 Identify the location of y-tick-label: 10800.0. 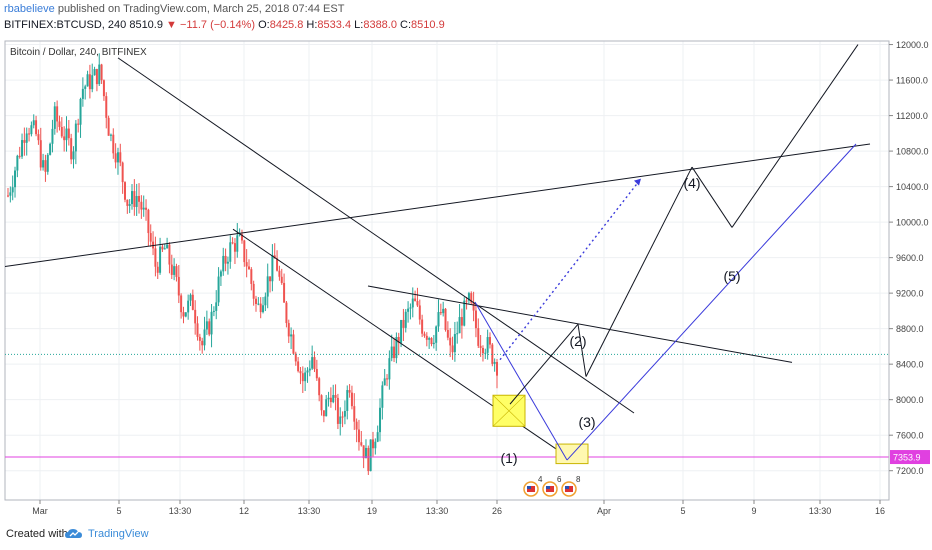
(912, 152).